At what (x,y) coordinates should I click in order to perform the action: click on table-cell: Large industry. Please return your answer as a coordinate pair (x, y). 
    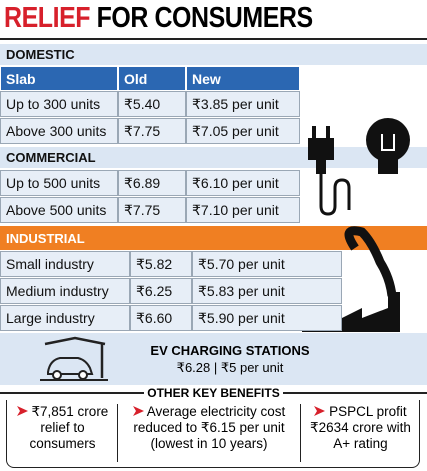
    Looking at the image, I should click on (65, 318).